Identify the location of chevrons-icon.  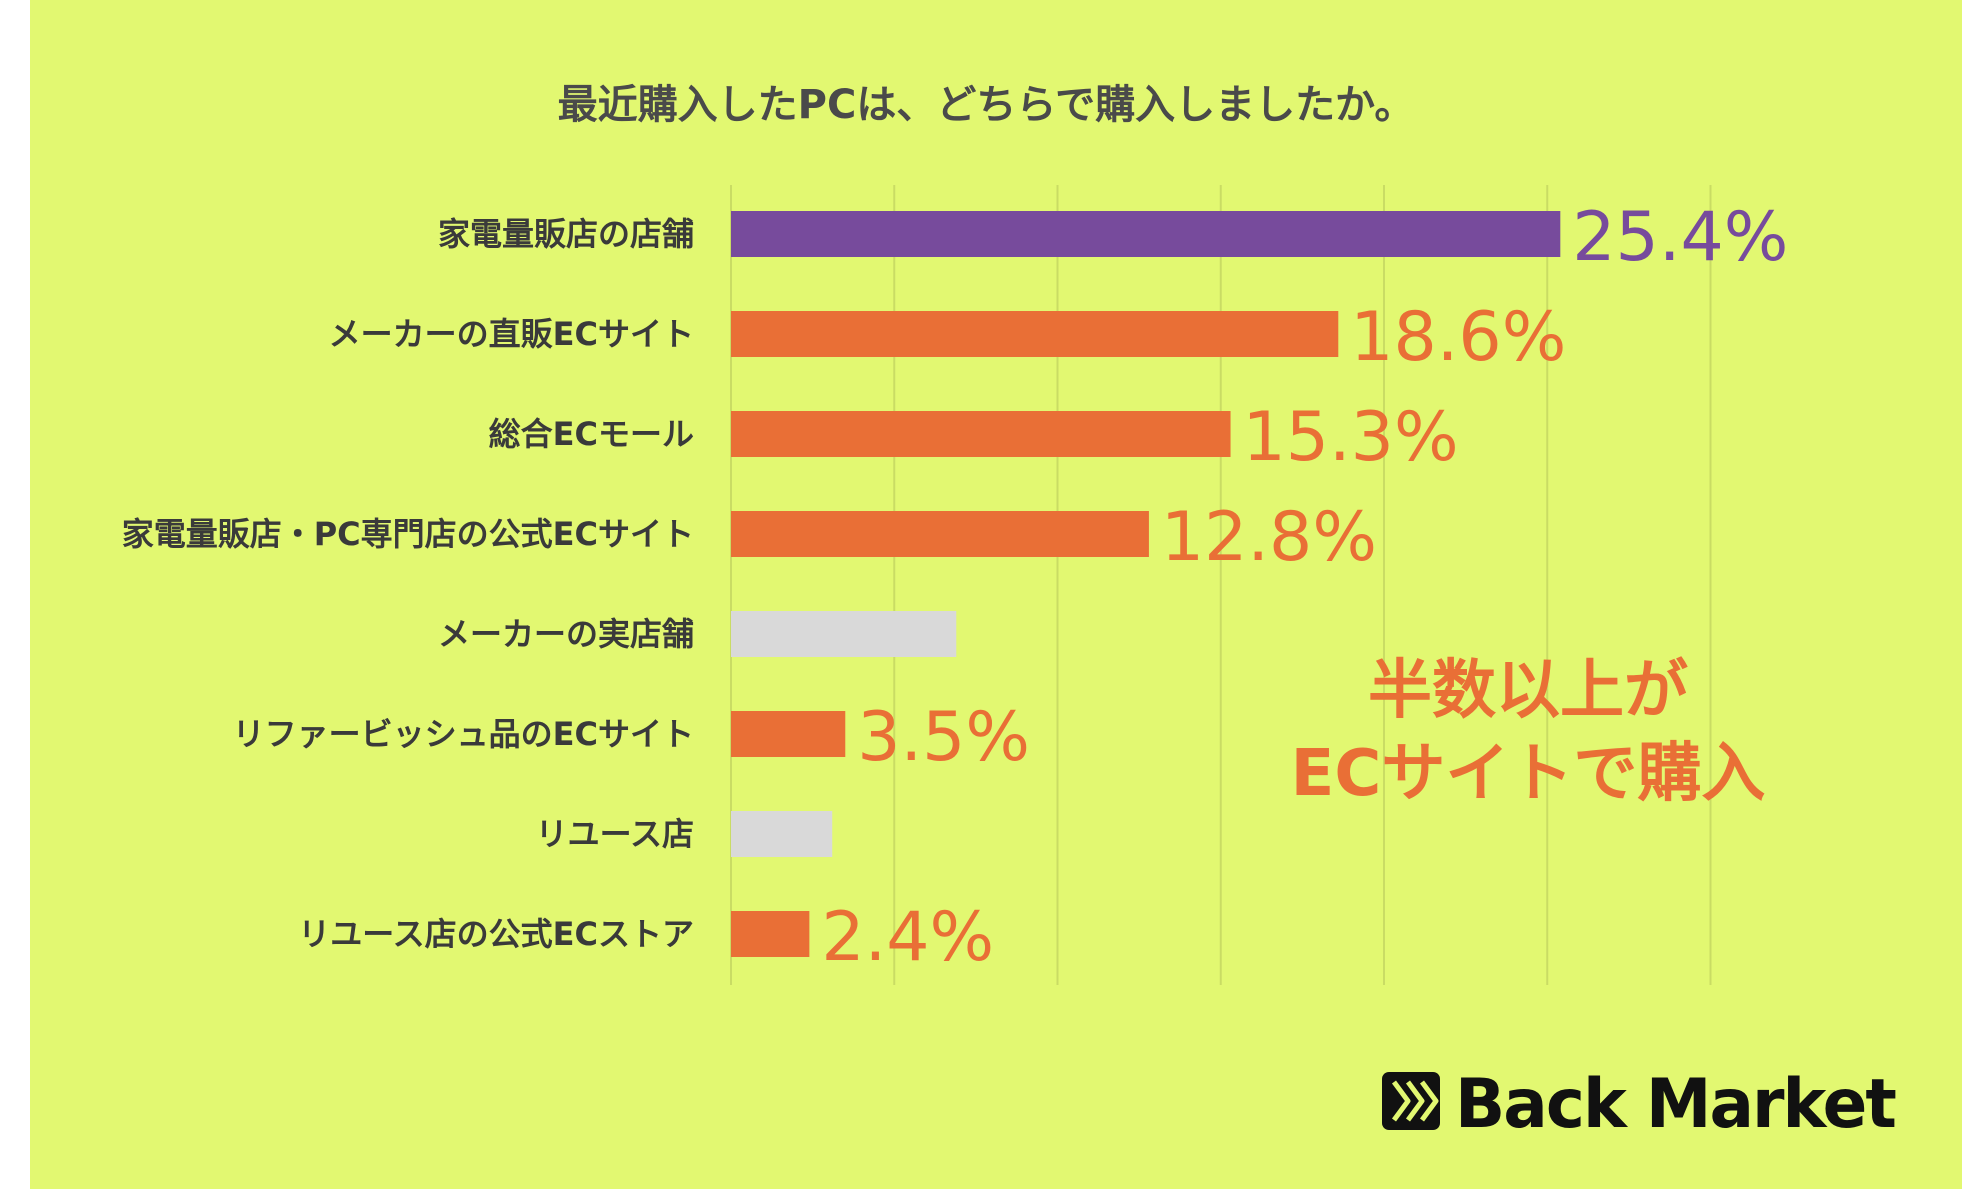
(1411, 1101).